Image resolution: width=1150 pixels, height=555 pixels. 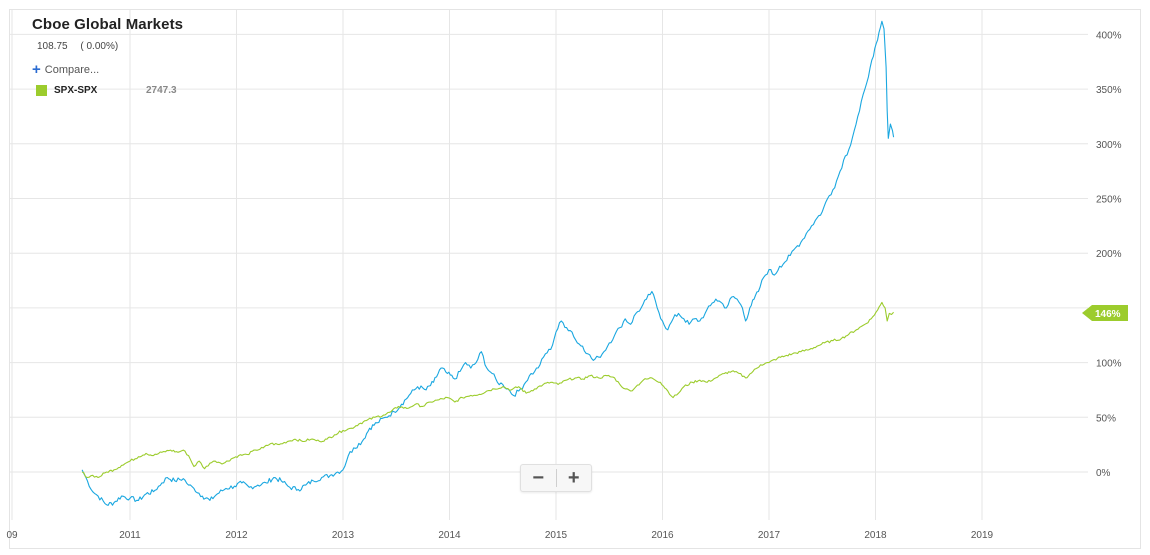 What do you see at coordinates (449, 535) in the screenshot?
I see `x-tick-label: 2014` at bounding box center [449, 535].